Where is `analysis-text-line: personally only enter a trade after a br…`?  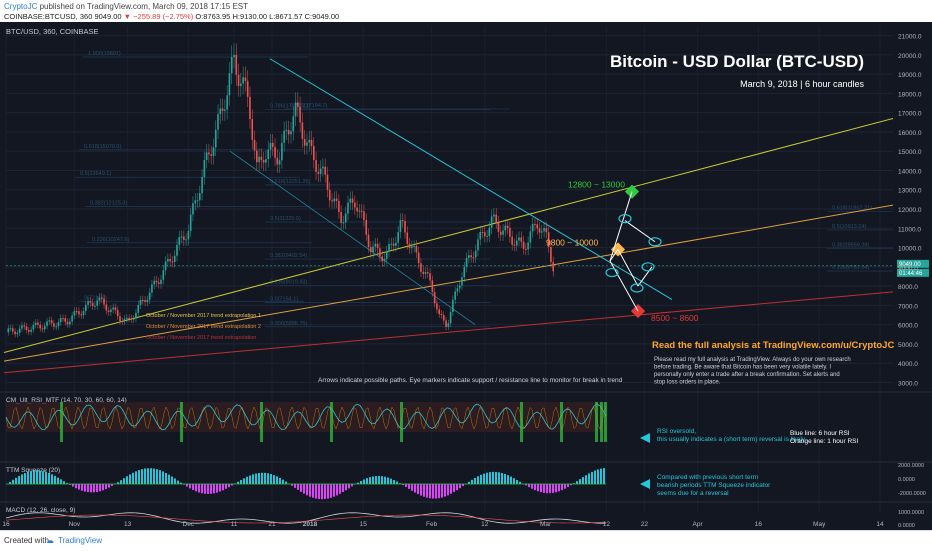 analysis-text-line: personally only enter a trade after a br… is located at coordinates (747, 375).